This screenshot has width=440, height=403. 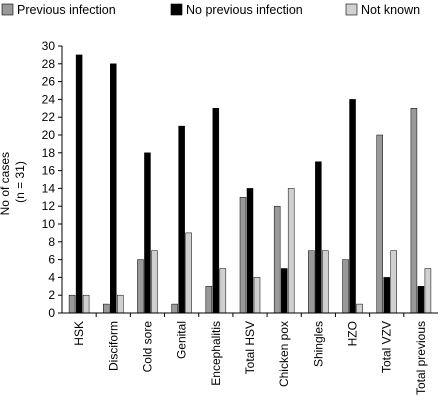 What do you see at coordinates (244, 10) in the screenshot?
I see `legend-label-no-previous-infection: No previous infection` at bounding box center [244, 10].